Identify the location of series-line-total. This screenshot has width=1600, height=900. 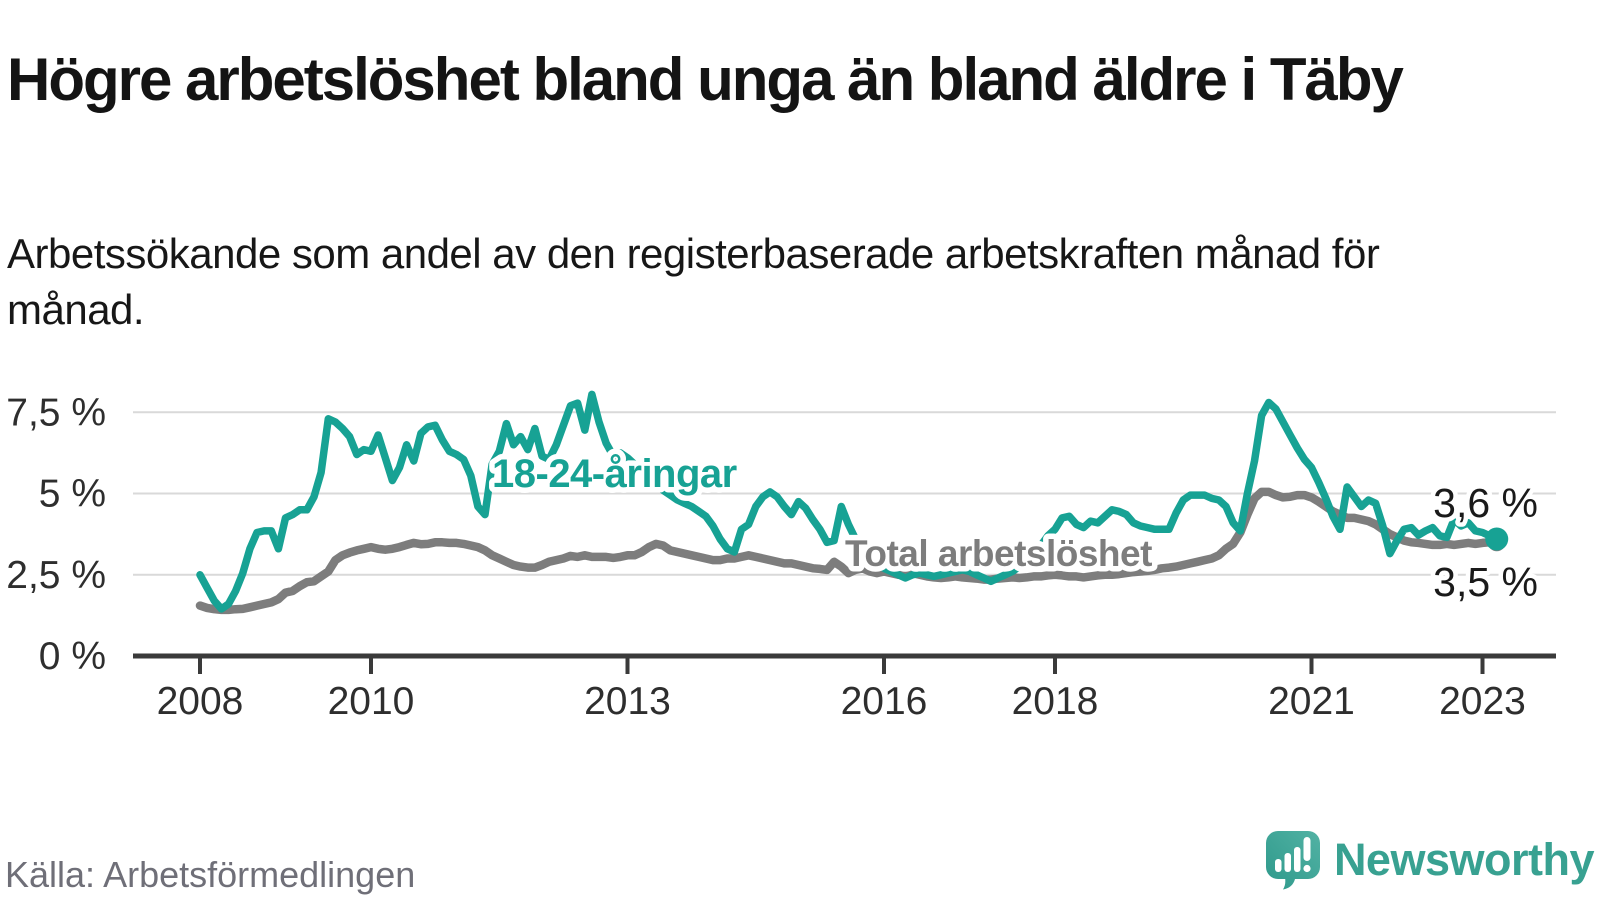
(848, 551).